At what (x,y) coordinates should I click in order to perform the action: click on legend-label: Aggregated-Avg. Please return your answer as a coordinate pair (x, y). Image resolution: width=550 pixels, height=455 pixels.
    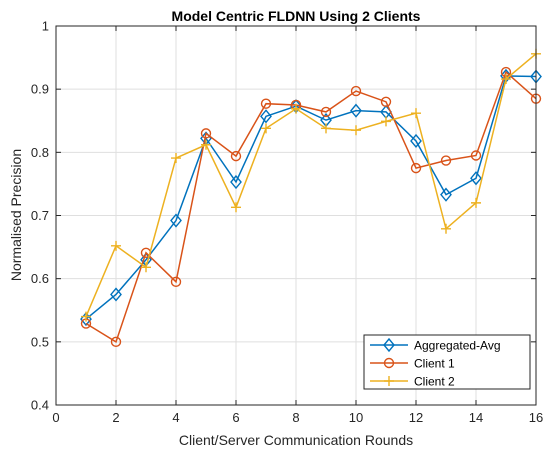
    Looking at the image, I should click on (457, 346).